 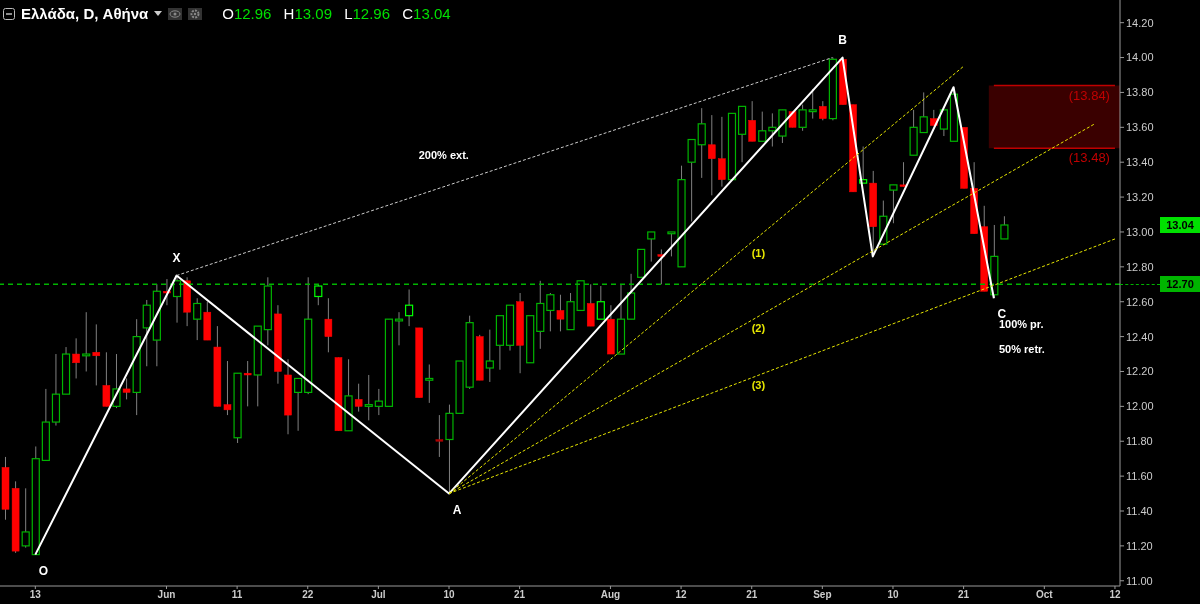 I want to click on y-tick-label: 14.00, so click(x=1140, y=57).